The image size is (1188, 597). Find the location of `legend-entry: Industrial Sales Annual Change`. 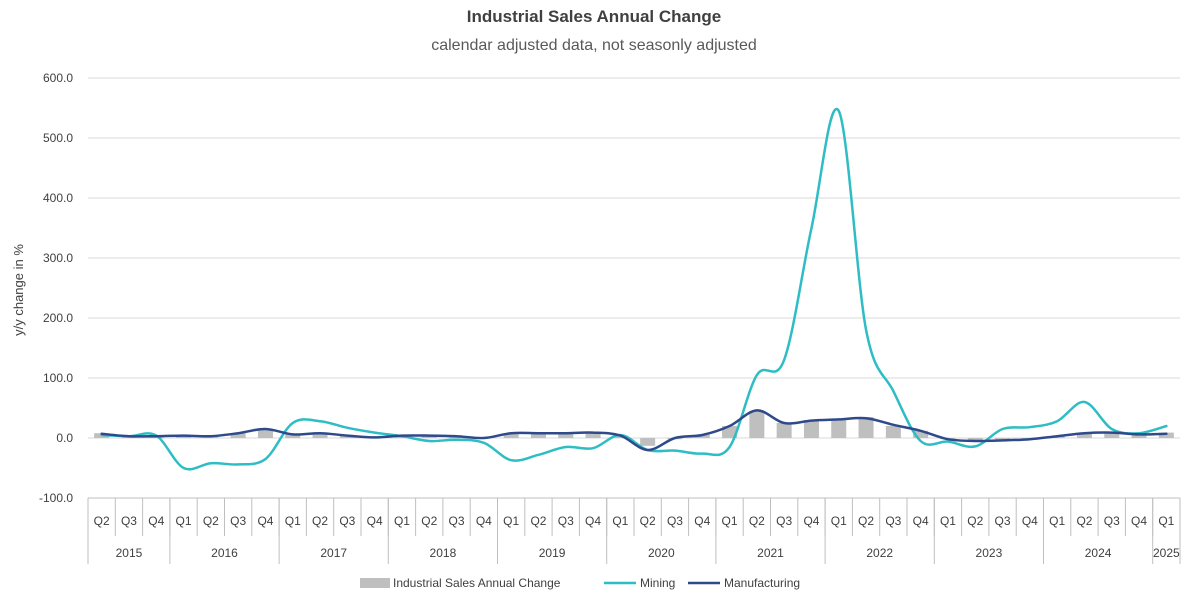

legend-entry: Industrial Sales Annual Change is located at coordinates (477, 583).